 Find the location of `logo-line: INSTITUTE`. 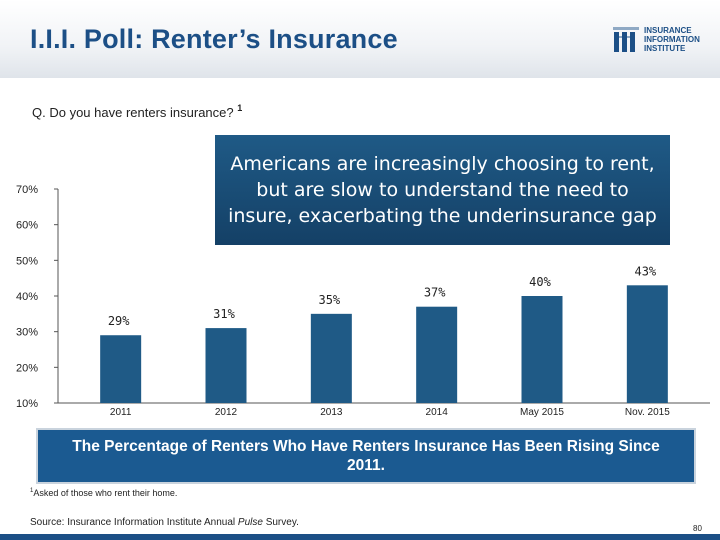

logo-line: INSTITUTE is located at coordinates (665, 48).